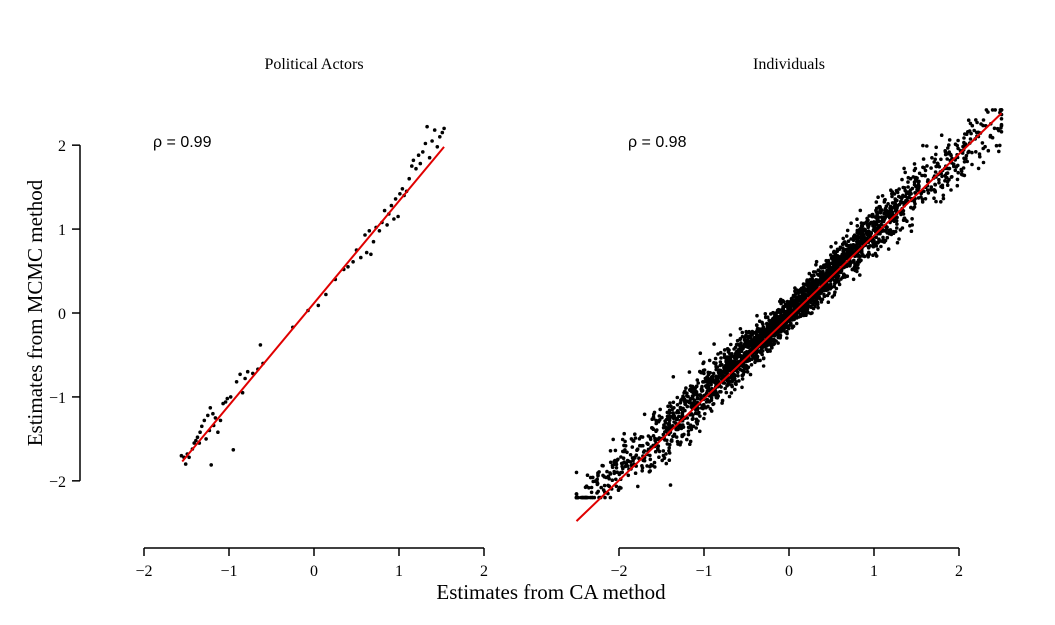 The width and height of the screenshot is (1055, 625). Describe the element at coordinates (313, 304) in the screenshot. I see `fit-line` at that location.